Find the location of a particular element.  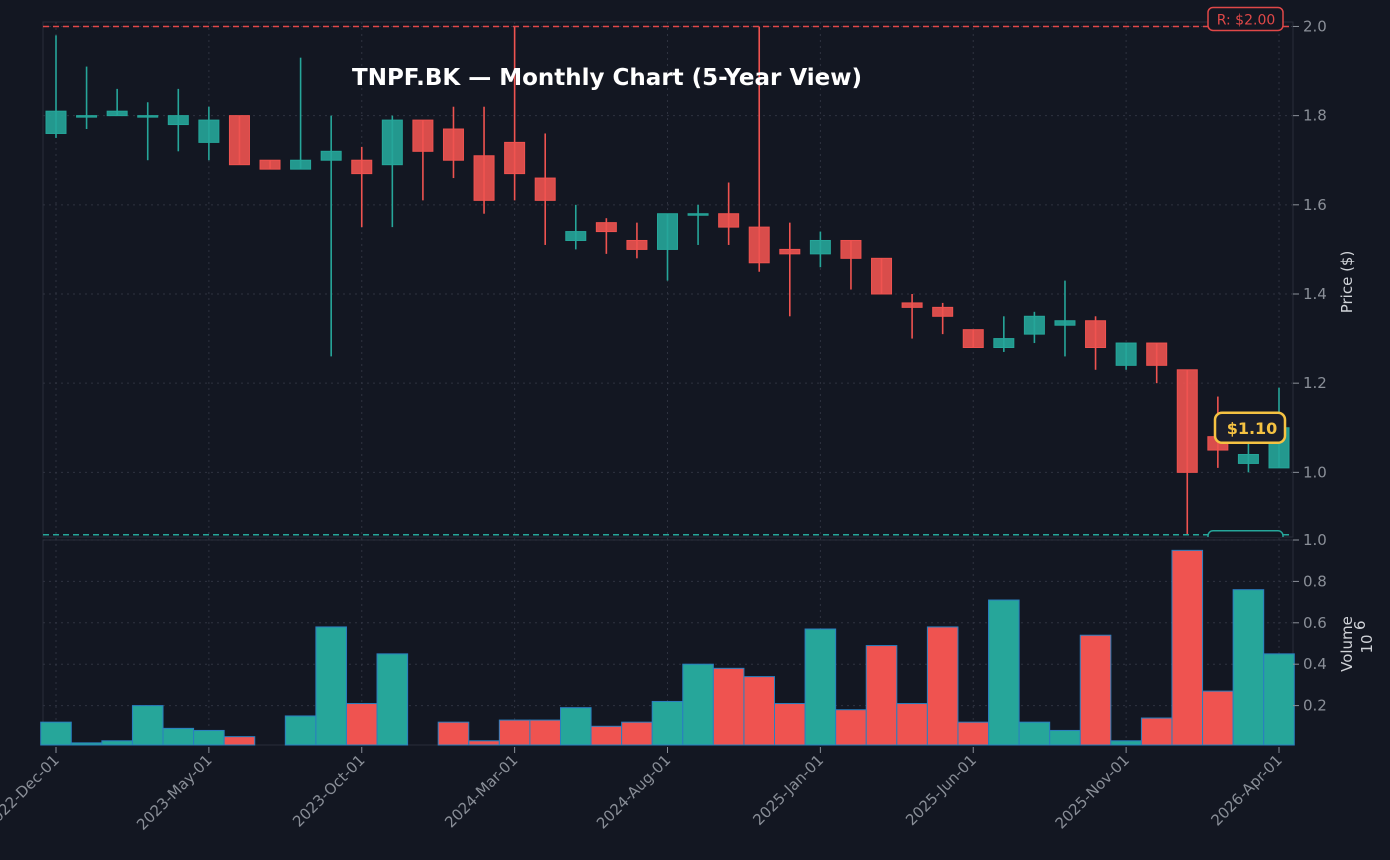

volume-unit-exponent: 6 is located at coordinates (1360, 625).